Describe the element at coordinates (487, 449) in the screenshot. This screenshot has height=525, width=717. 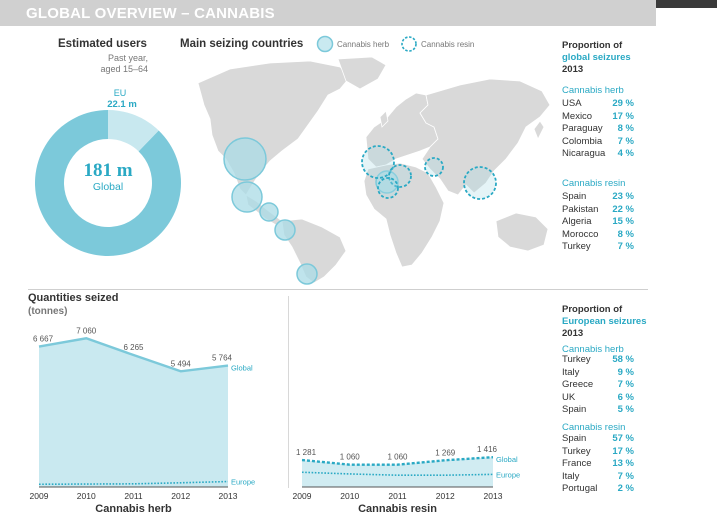
I see `data-label: 1 416` at that location.